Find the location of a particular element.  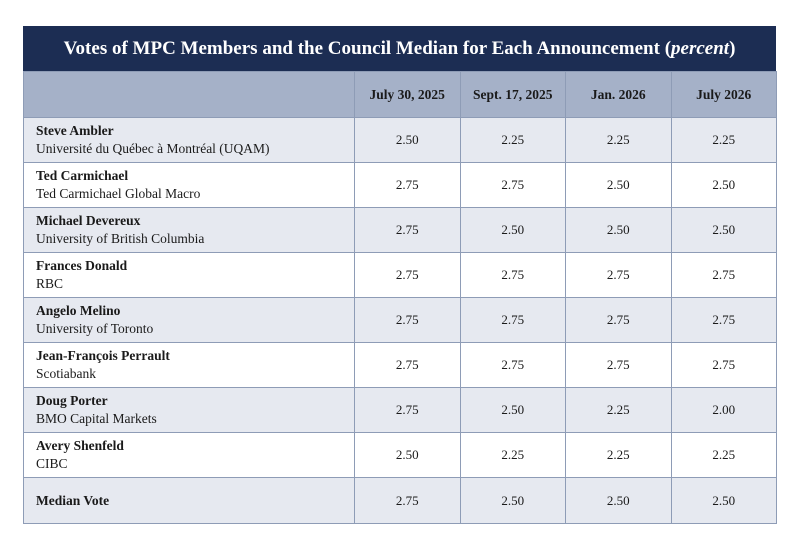

header-blank is located at coordinates (189, 94).